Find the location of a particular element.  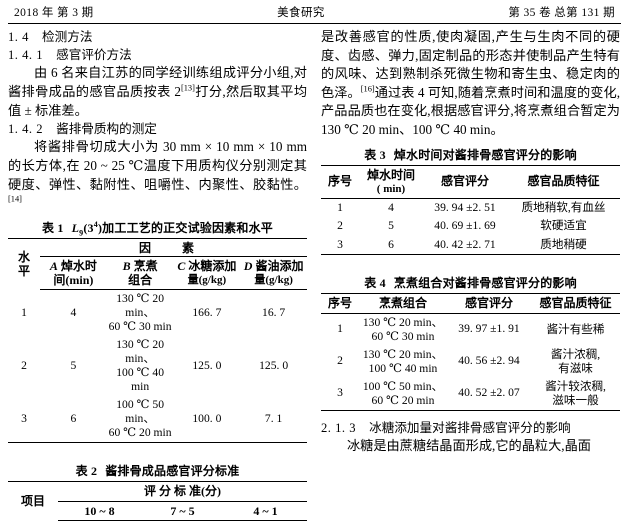

table1-col-b: B 烹煮 组合 is located at coordinates (140, 273).